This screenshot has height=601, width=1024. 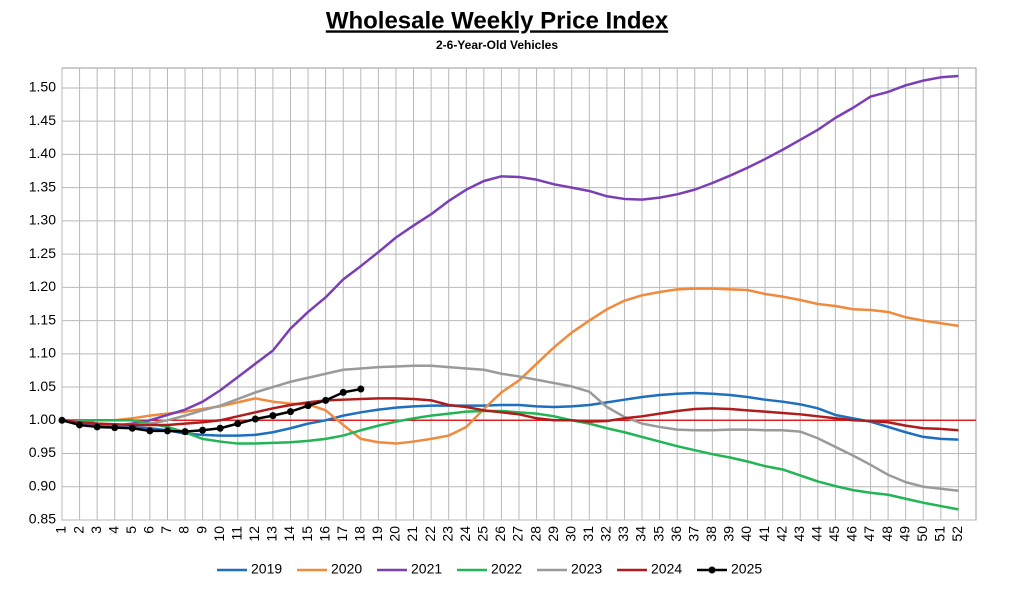 I want to click on x-tick-label: 1, so click(x=61, y=530).